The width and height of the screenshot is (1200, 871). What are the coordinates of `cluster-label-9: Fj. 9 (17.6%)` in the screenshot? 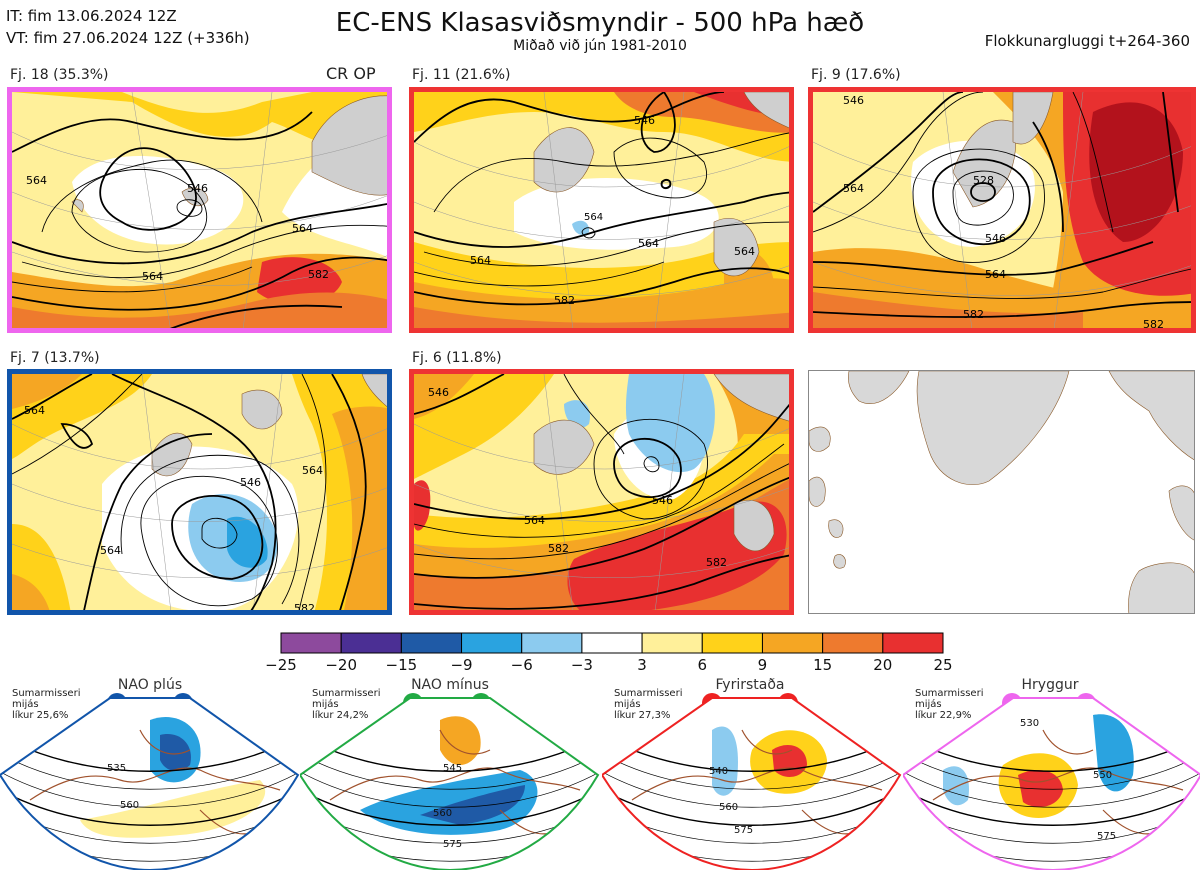 It's located at (856, 75).